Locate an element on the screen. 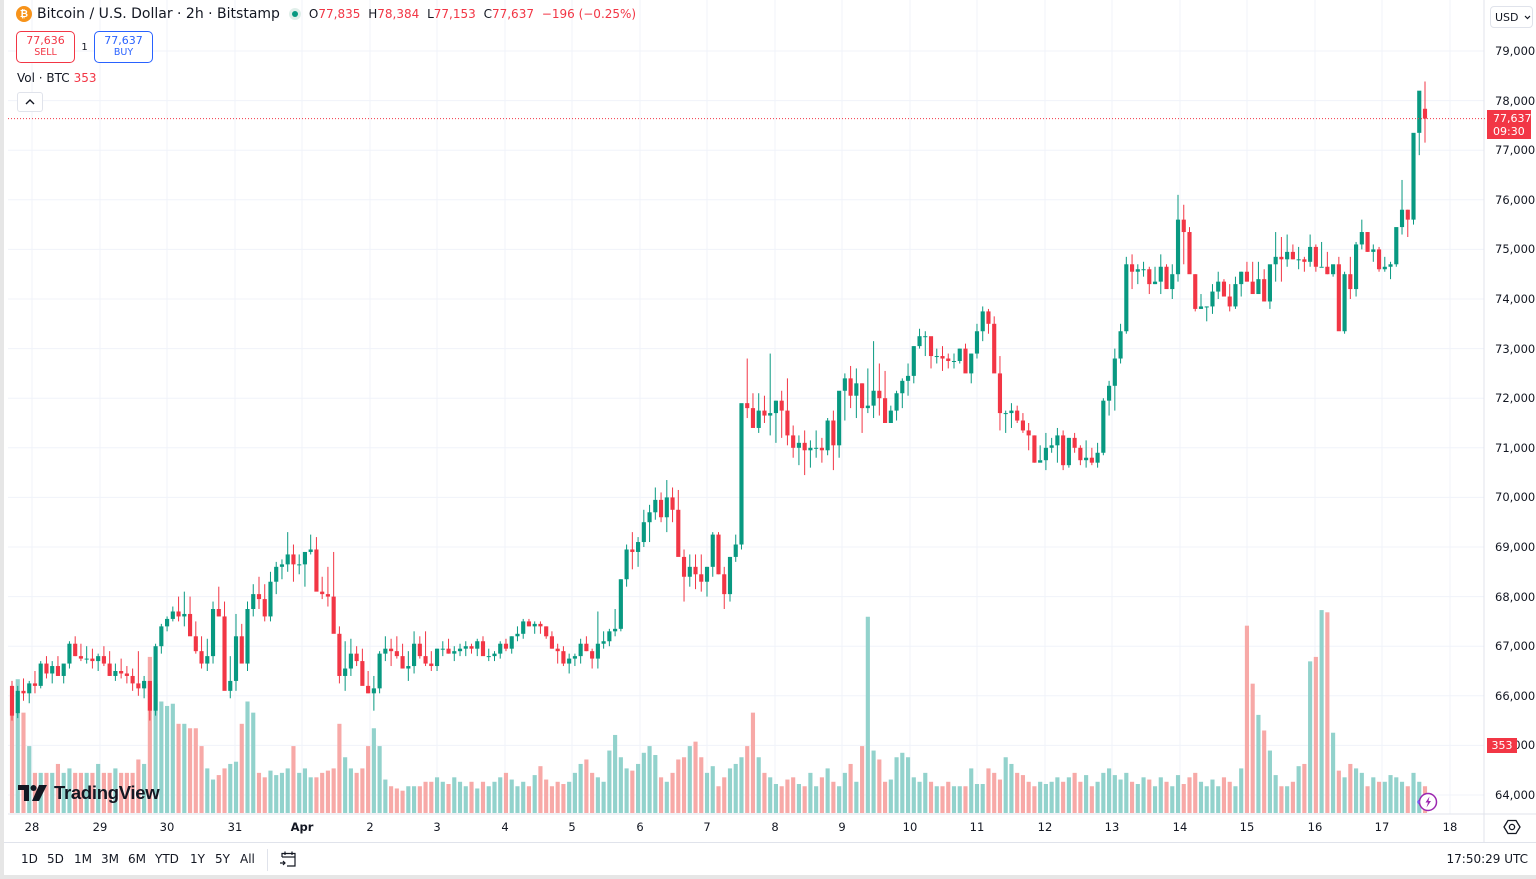 Image resolution: width=1536 pixels, height=879 pixels. volume-legend: Vol · BTC 353 is located at coordinates (57, 78).